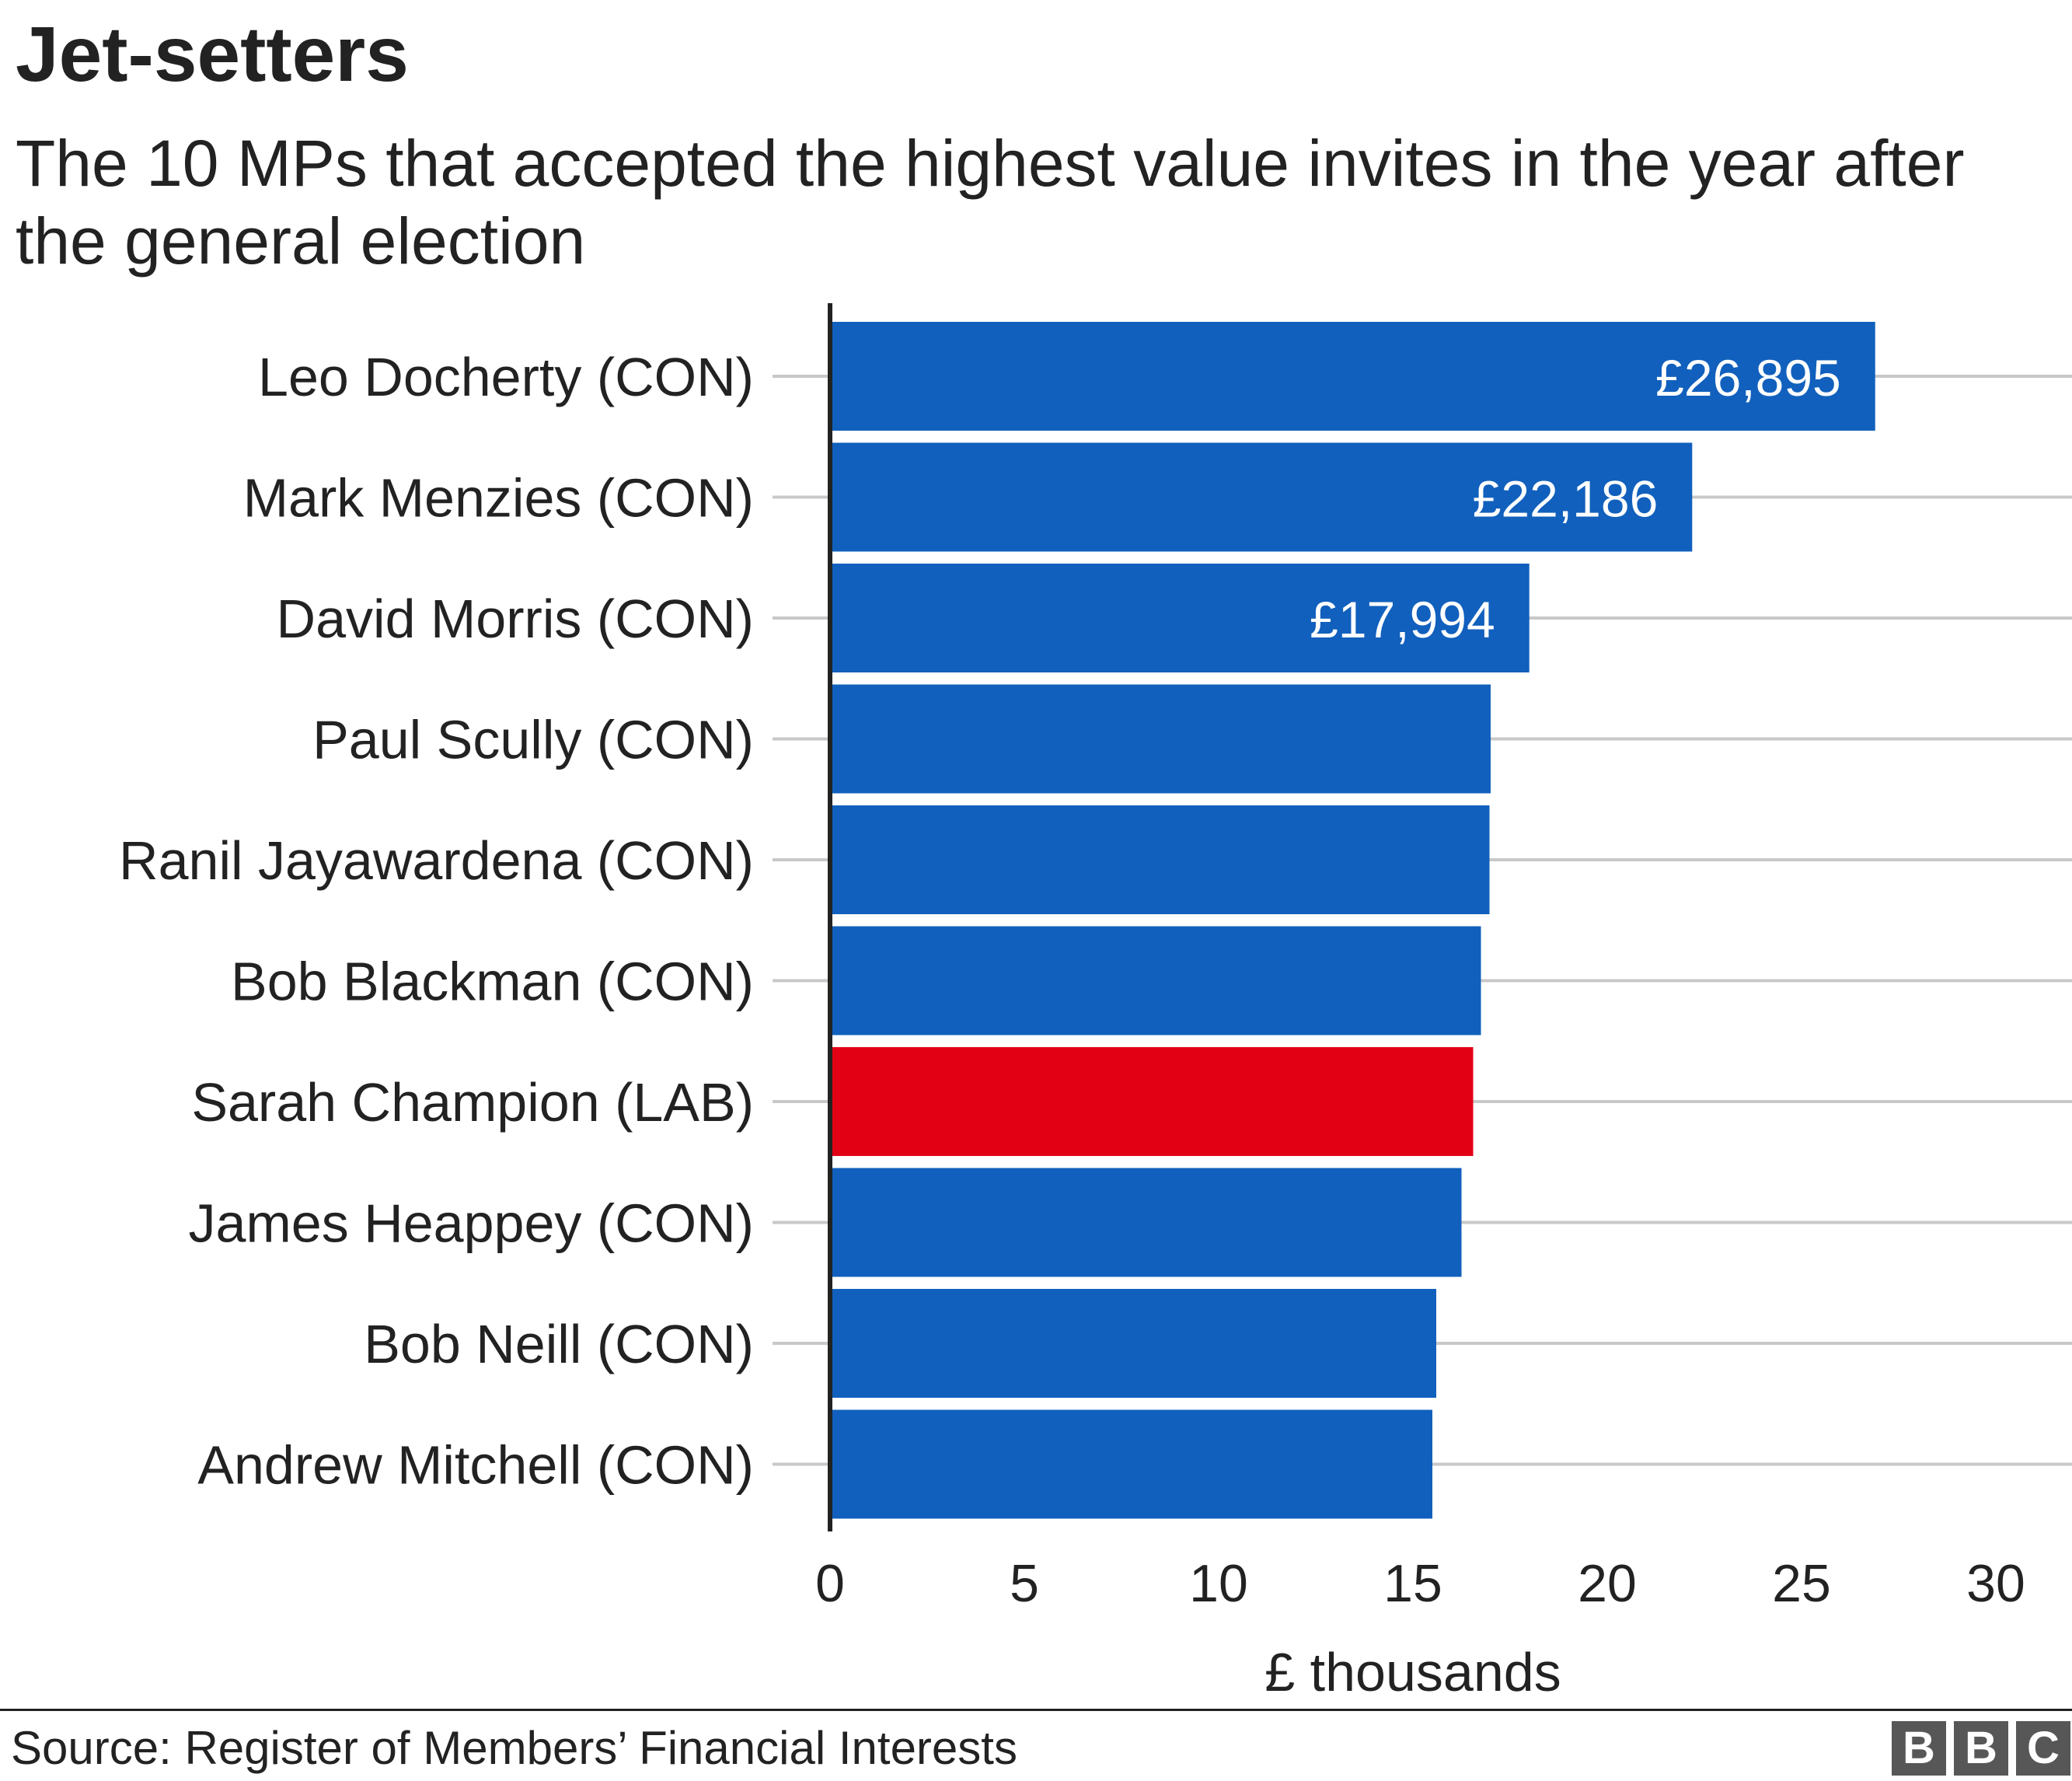 The width and height of the screenshot is (2072, 1781). Describe the element at coordinates (1566, 499) in the screenshot. I see `data-label: £22,186` at that location.